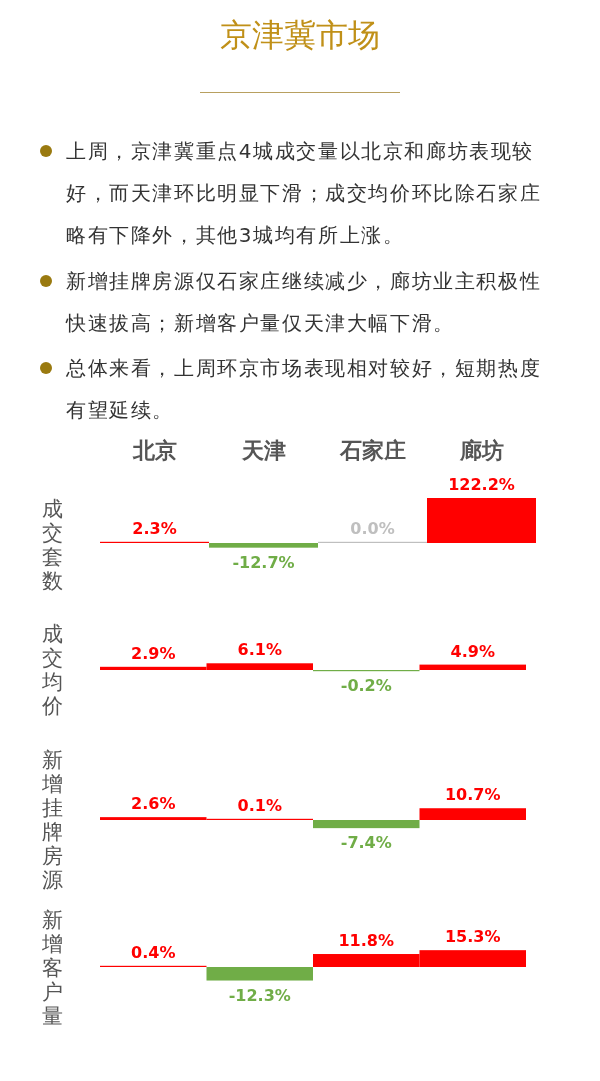 This screenshot has height=1081, width=600. Describe the element at coordinates (263, 450) in the screenshot. I see `x-tick-label: 天津` at that location.